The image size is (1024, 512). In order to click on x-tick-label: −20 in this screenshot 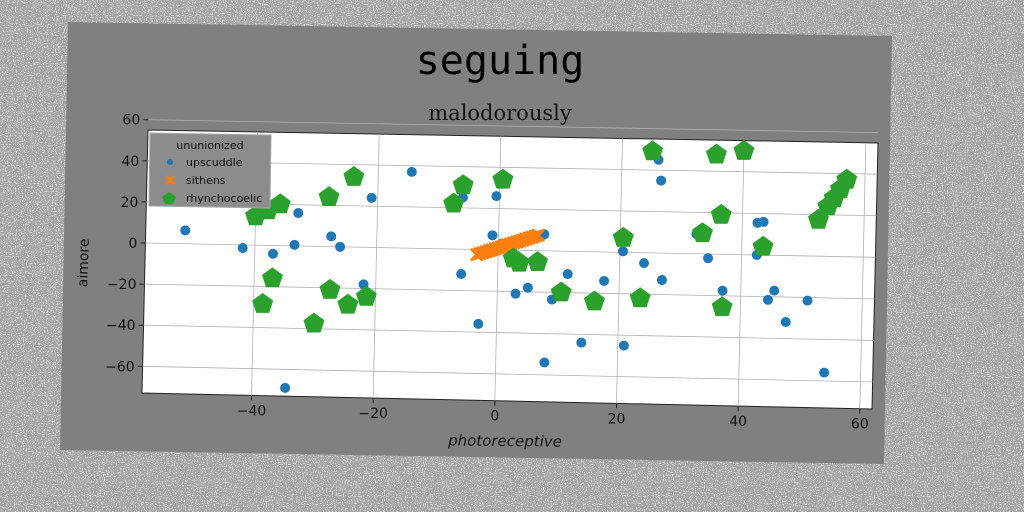, I will do `click(373, 414)`.